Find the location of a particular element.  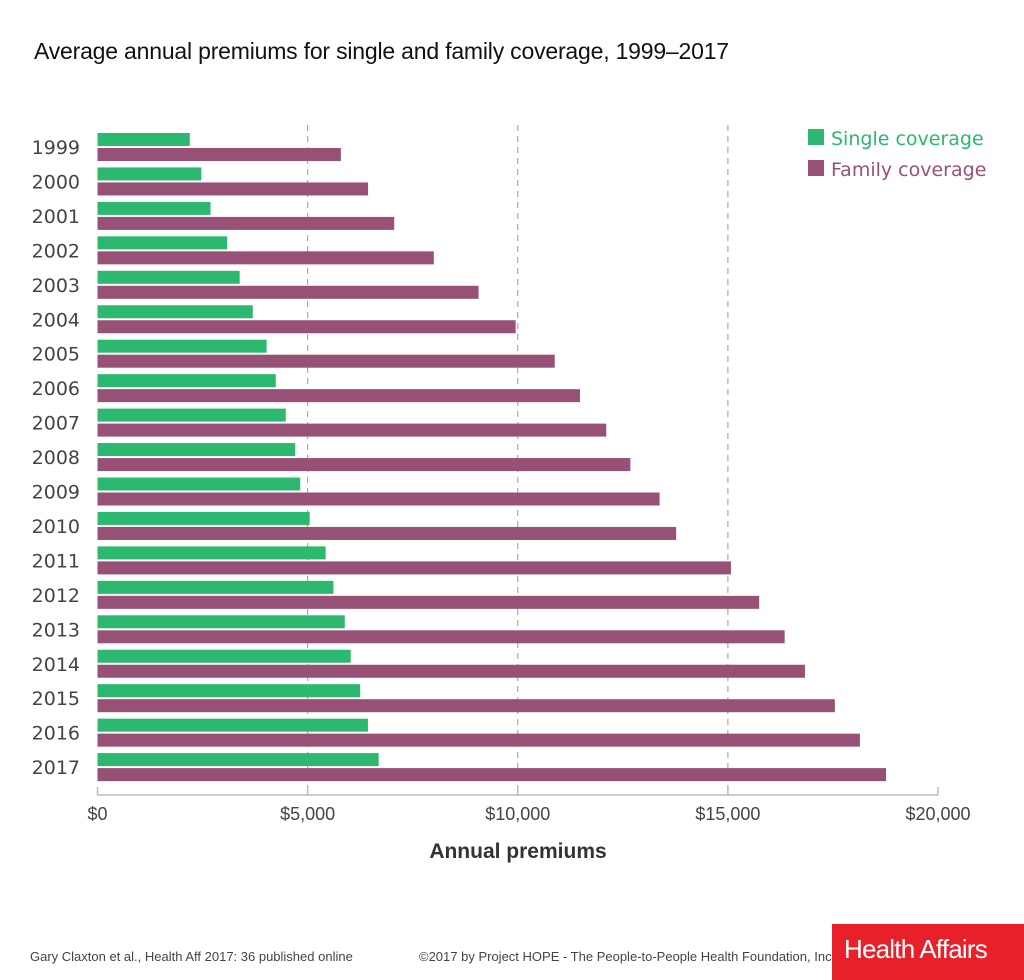

bar-family-2017 is located at coordinates (492, 775).